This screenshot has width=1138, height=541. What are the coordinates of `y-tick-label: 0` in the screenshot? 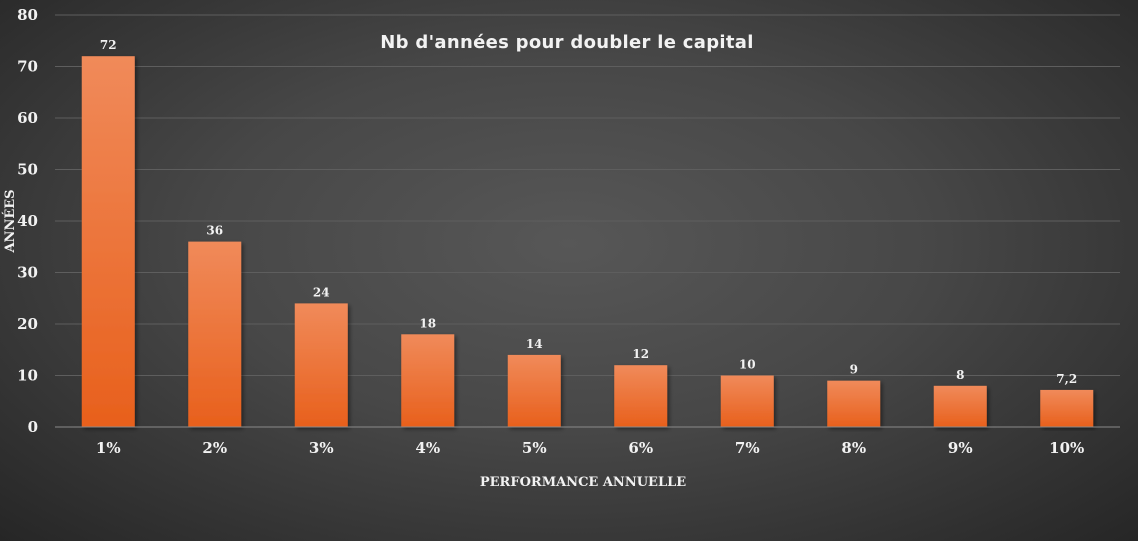 It's located at (33, 427).